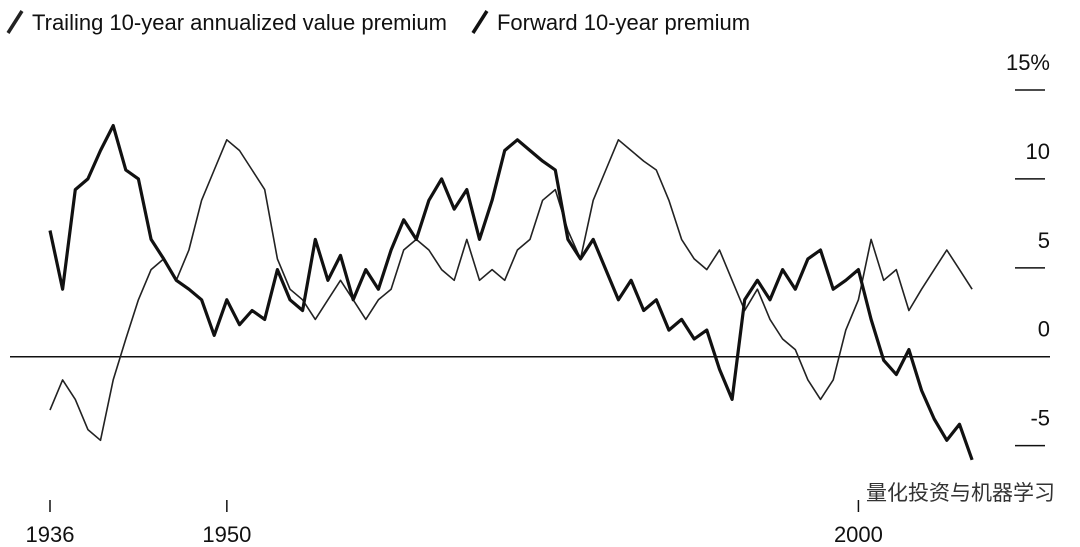  What do you see at coordinates (1038, 151) in the screenshot?
I see `y-tick-label: 10` at bounding box center [1038, 151].